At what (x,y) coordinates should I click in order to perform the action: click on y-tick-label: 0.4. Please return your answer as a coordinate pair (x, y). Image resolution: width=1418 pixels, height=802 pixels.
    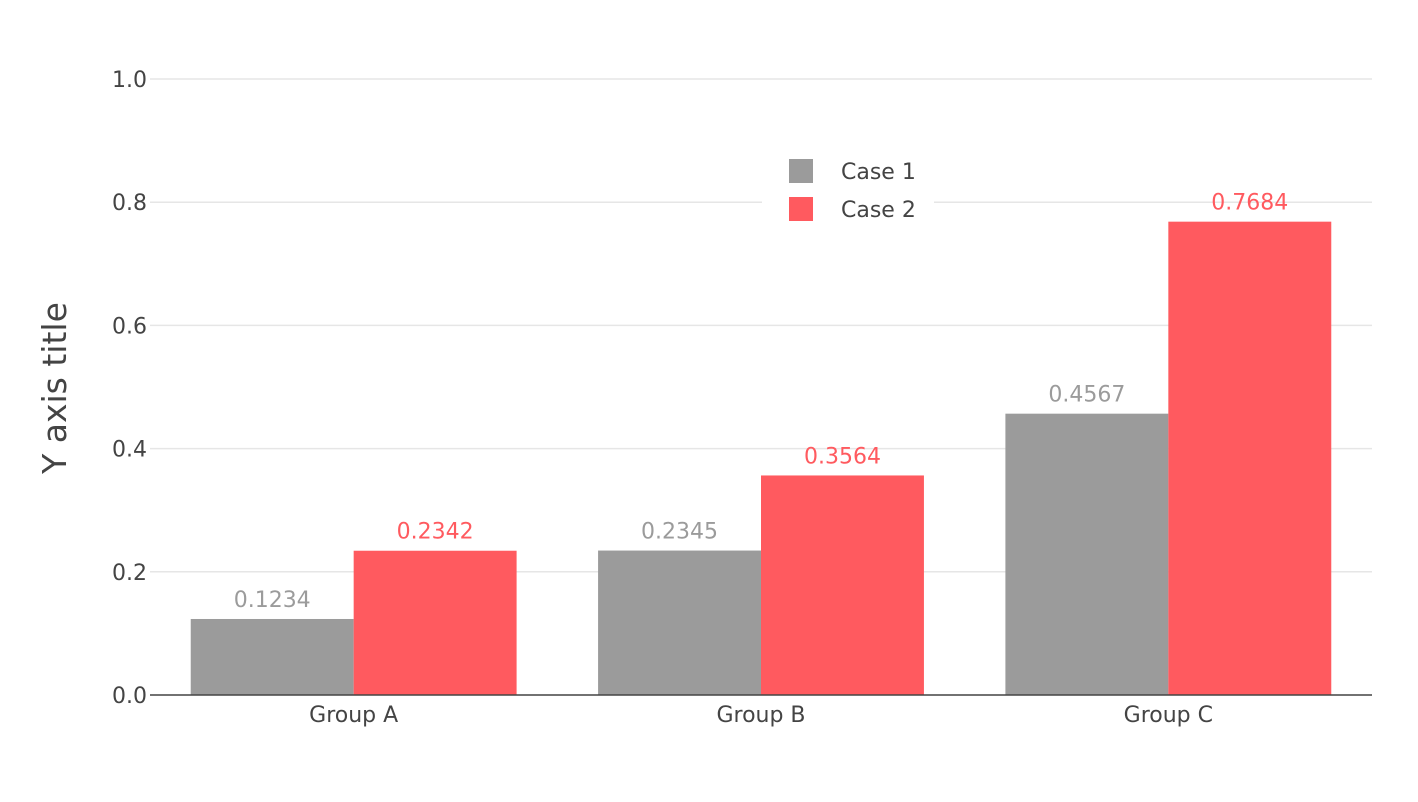
    Looking at the image, I should click on (129, 450).